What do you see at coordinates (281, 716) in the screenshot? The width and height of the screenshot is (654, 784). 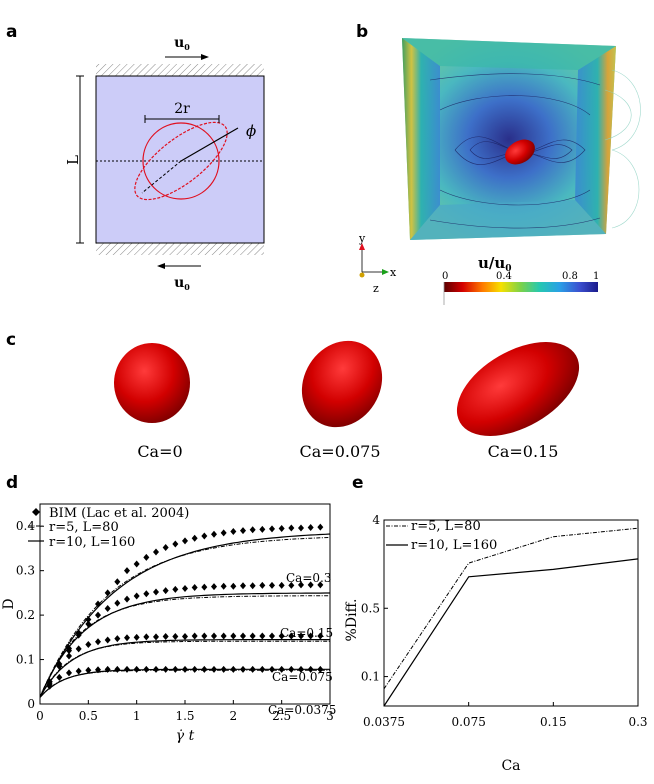 I see `chart-d-xtick-label: 2.5` at bounding box center [281, 716].